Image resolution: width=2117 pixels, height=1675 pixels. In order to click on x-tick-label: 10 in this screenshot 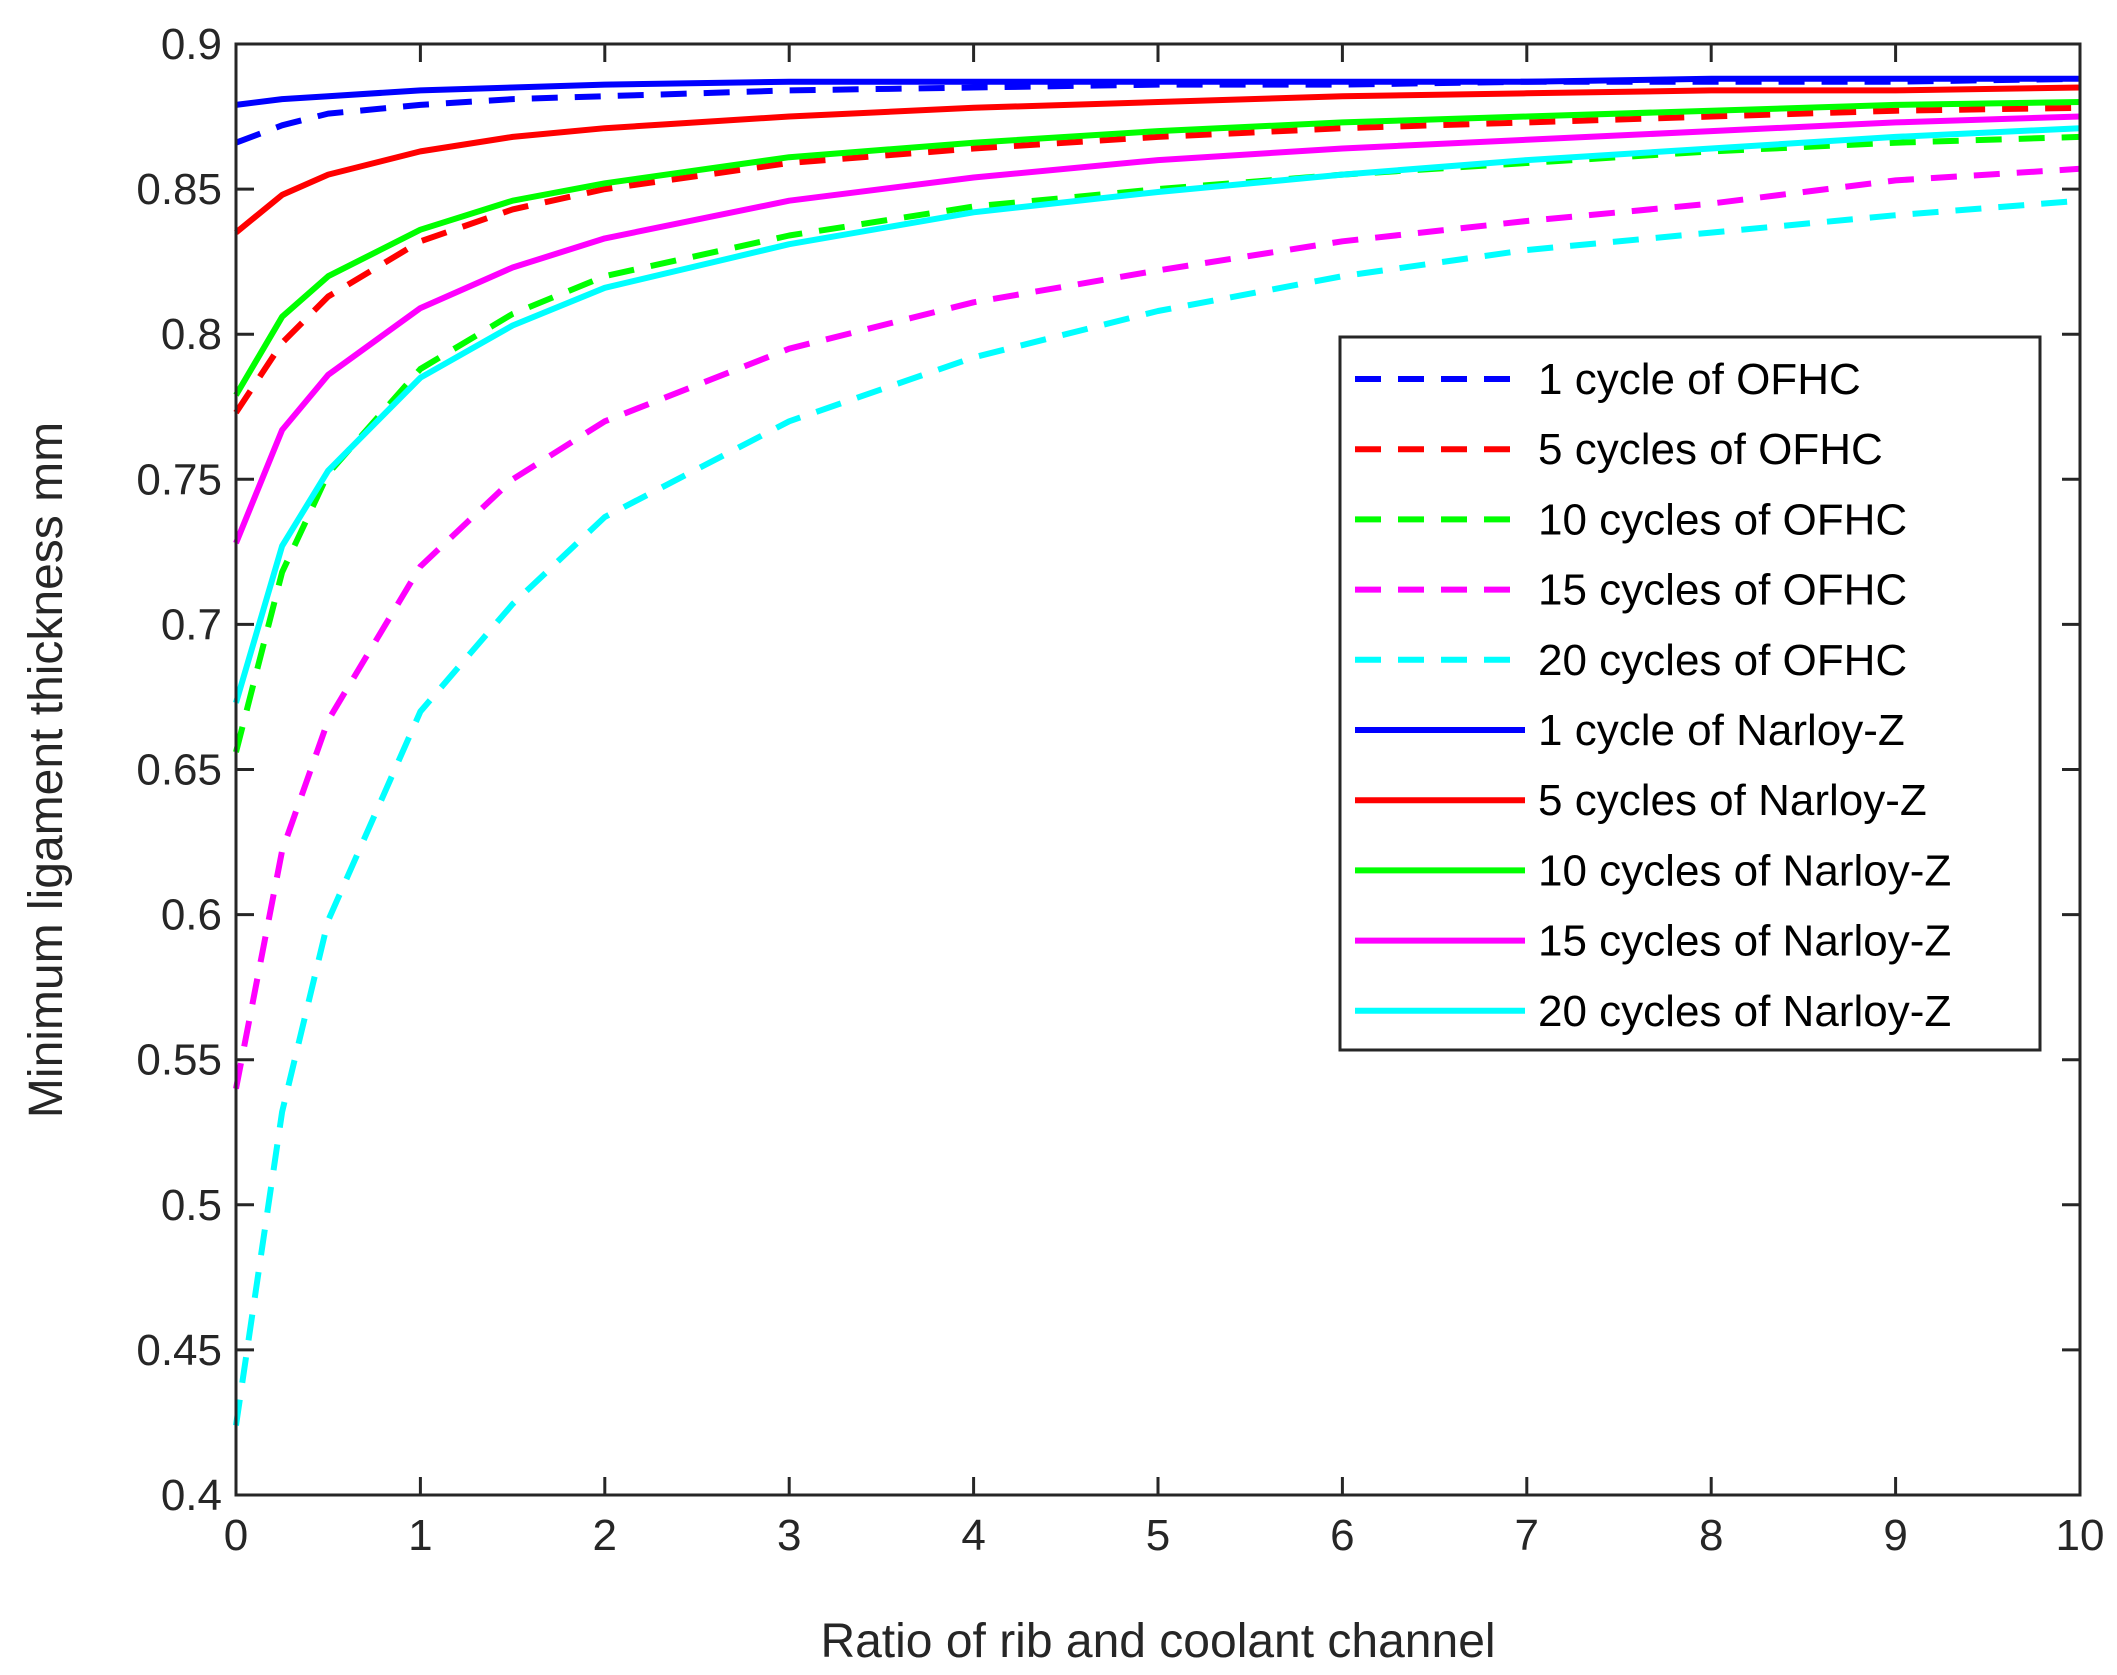, I will do `click(2080, 1535)`.